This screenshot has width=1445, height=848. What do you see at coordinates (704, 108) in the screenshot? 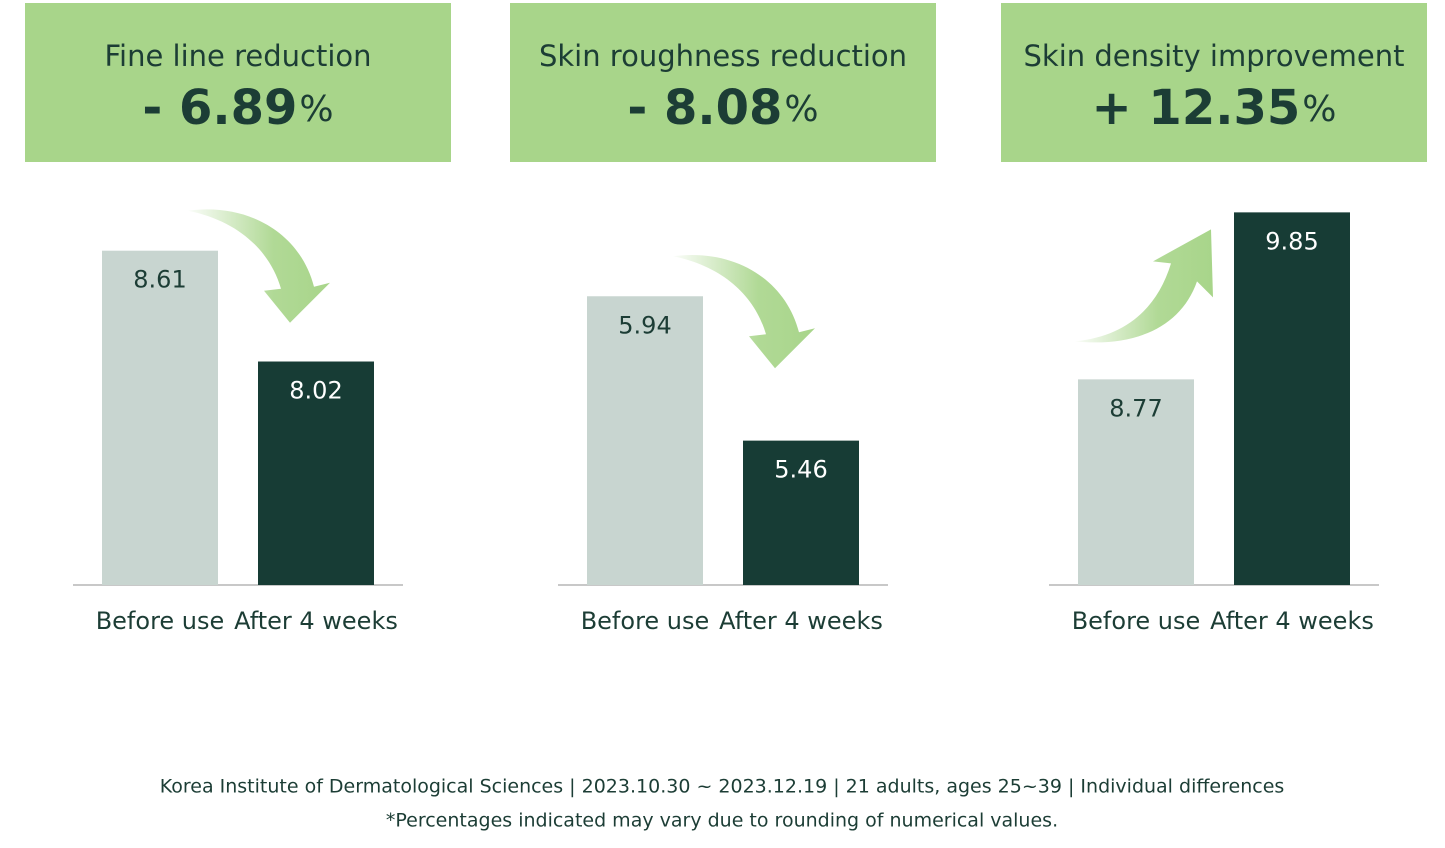
I see `change-value: - 8.08` at bounding box center [704, 108].